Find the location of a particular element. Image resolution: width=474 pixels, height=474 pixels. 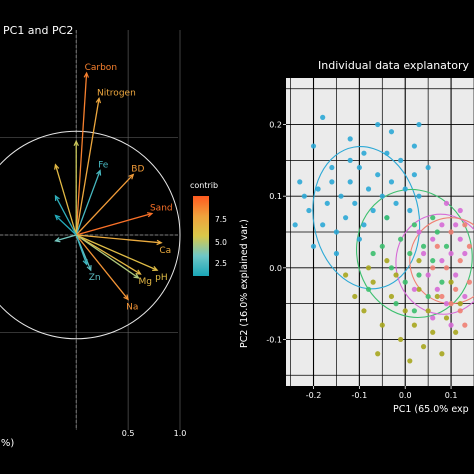

legend-title: contrib is located at coordinates (204, 185).